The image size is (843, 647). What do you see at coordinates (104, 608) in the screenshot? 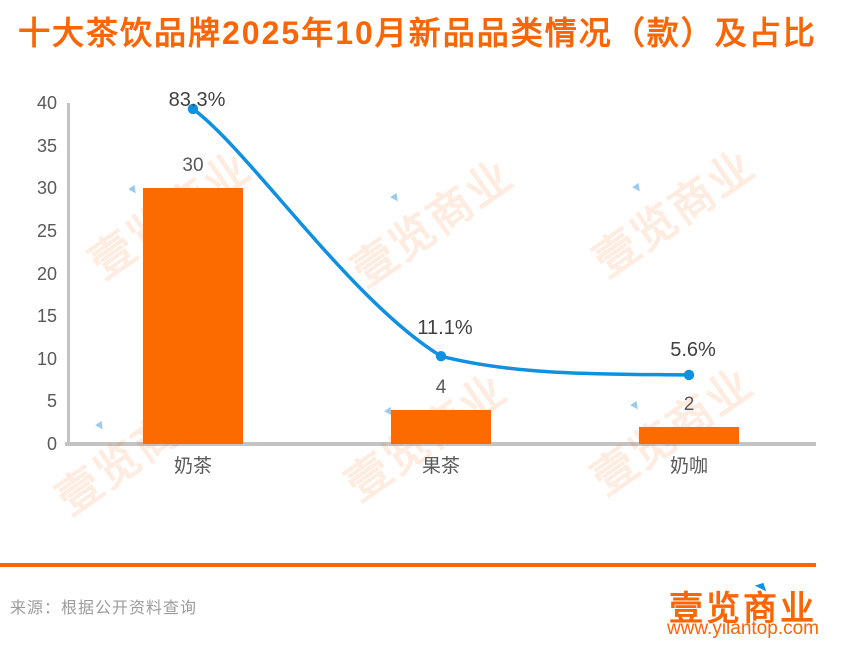
I see `source-note: 来源：根据公开资料查询` at bounding box center [104, 608].